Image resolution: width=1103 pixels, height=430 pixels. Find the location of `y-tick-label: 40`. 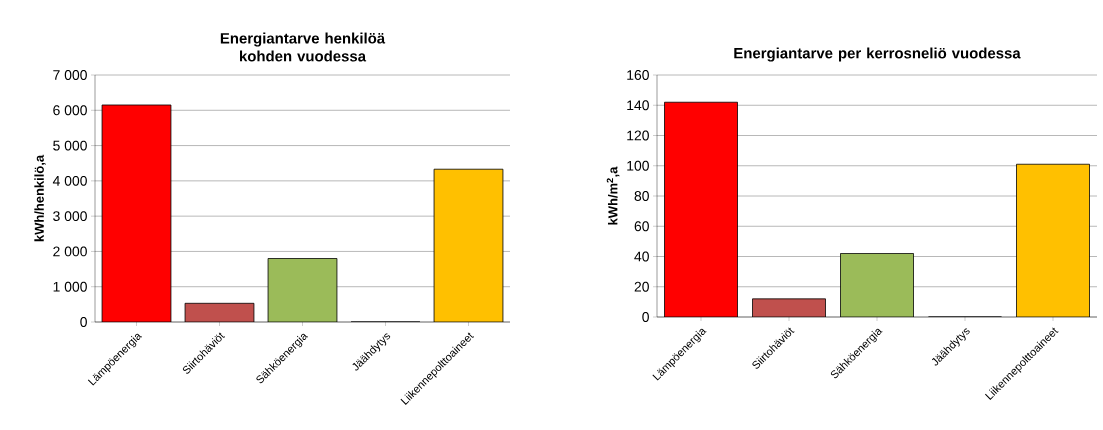

y-tick-label: 40 is located at coordinates (641, 256).